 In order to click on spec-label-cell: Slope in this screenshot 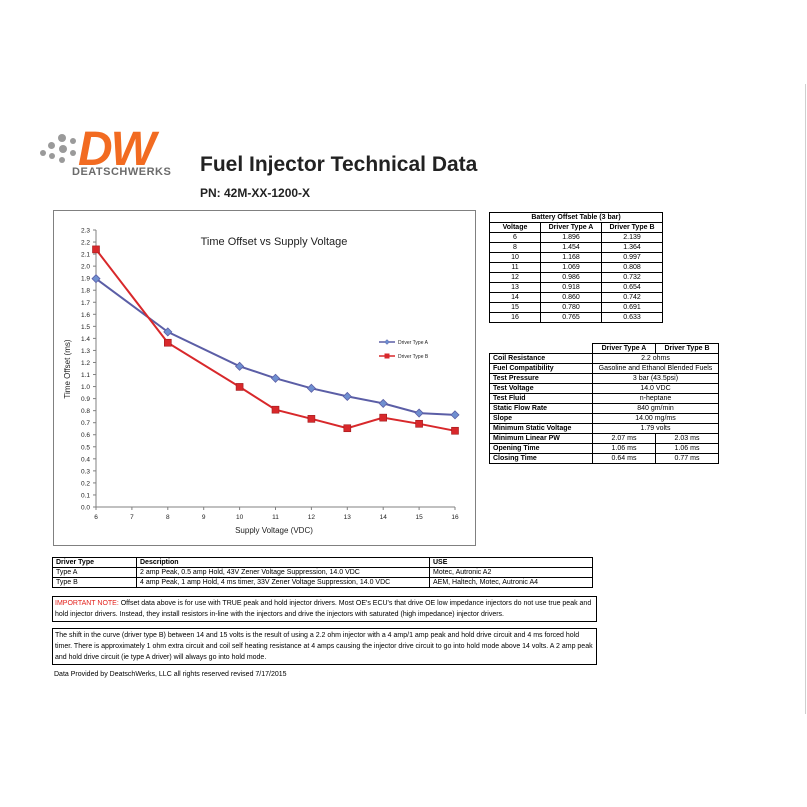, I will do `click(541, 418)`.